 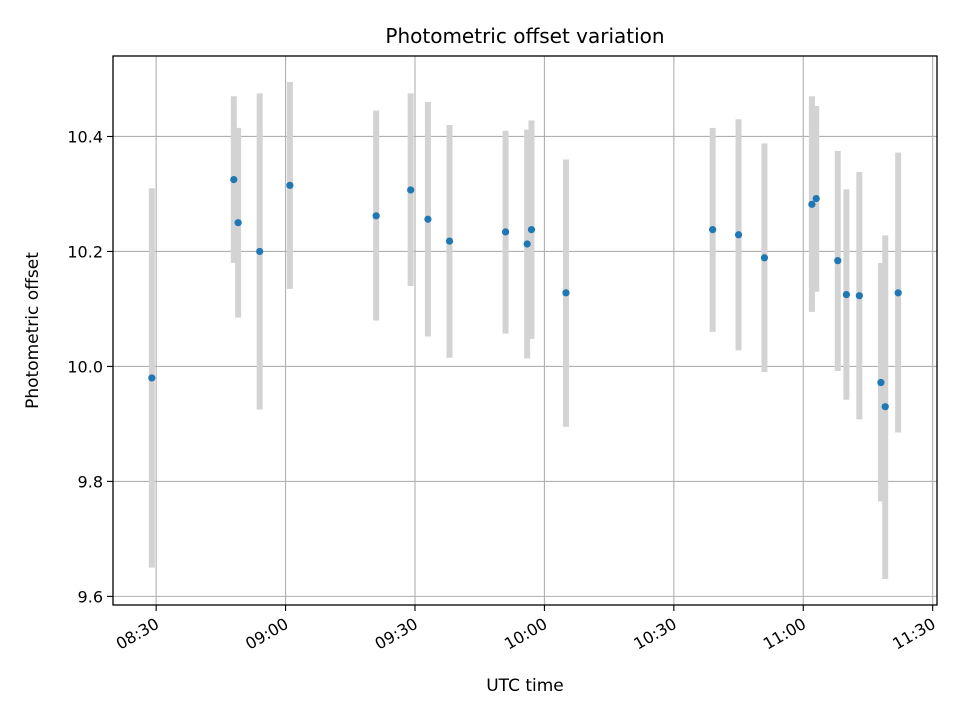 I want to click on x-tick-label: 11:00, so click(x=784, y=634).